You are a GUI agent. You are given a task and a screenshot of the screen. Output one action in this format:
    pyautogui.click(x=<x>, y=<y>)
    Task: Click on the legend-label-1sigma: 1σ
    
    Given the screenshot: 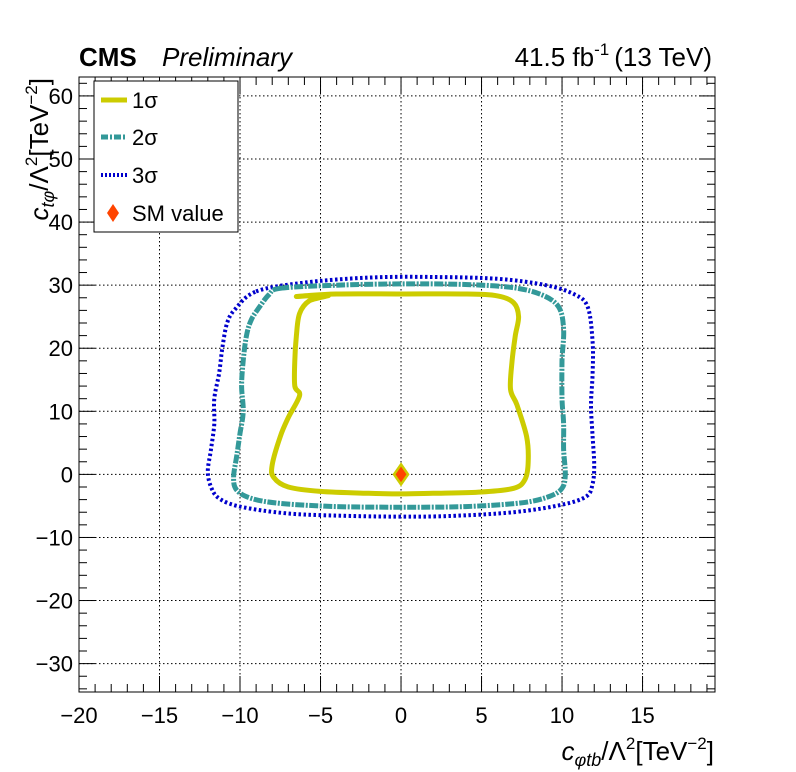 What is the action you would take?
    pyautogui.click(x=145, y=100)
    